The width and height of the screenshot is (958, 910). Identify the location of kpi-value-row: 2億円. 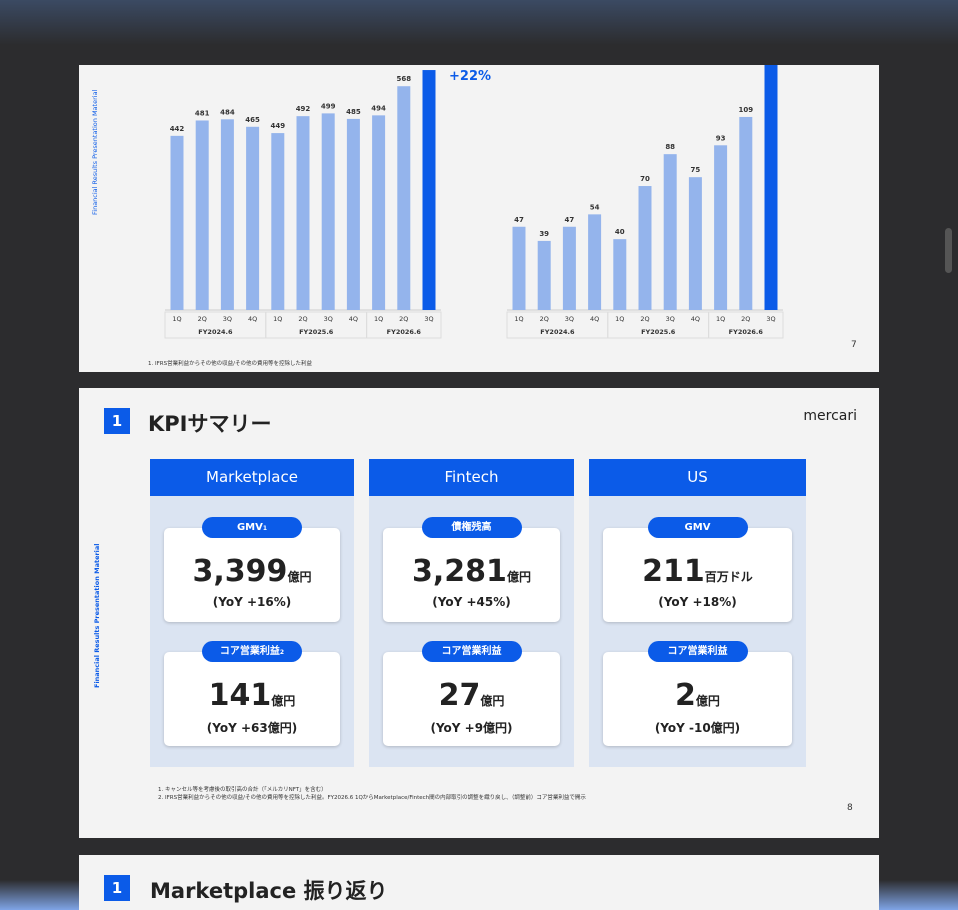
(697, 698).